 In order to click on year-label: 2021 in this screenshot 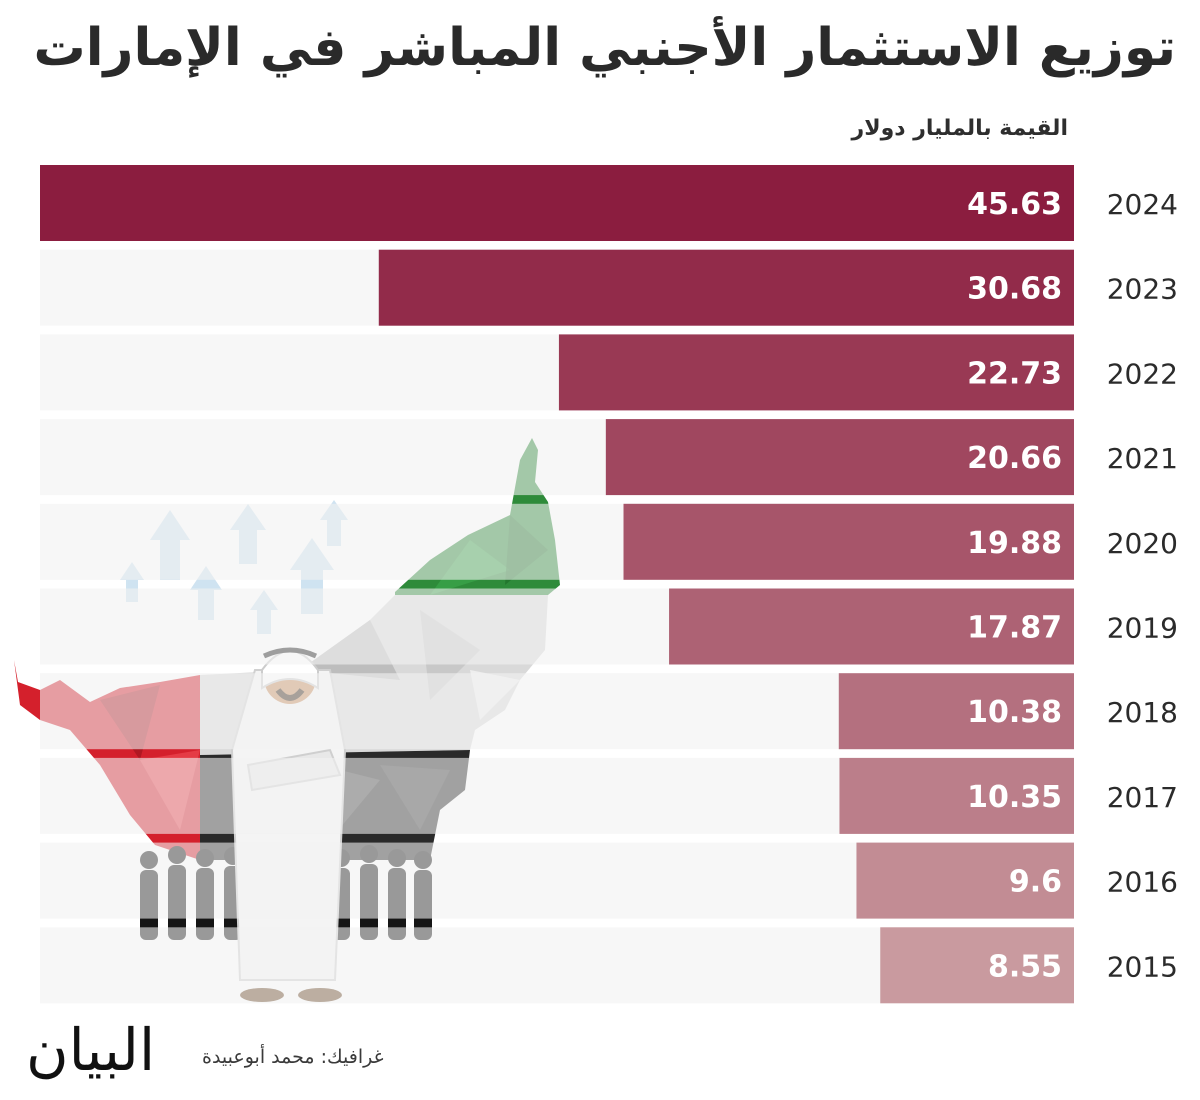, I will do `click(1142, 458)`.